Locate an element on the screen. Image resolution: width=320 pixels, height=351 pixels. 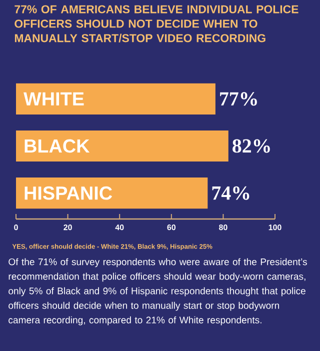
y-tick-label: BLACK is located at coordinates (57, 146).